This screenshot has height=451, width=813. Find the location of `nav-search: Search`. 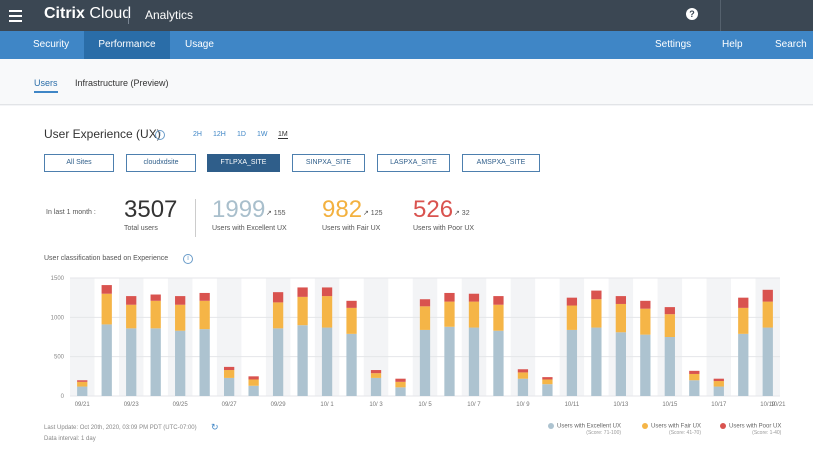

nav-search: Search is located at coordinates (791, 44).